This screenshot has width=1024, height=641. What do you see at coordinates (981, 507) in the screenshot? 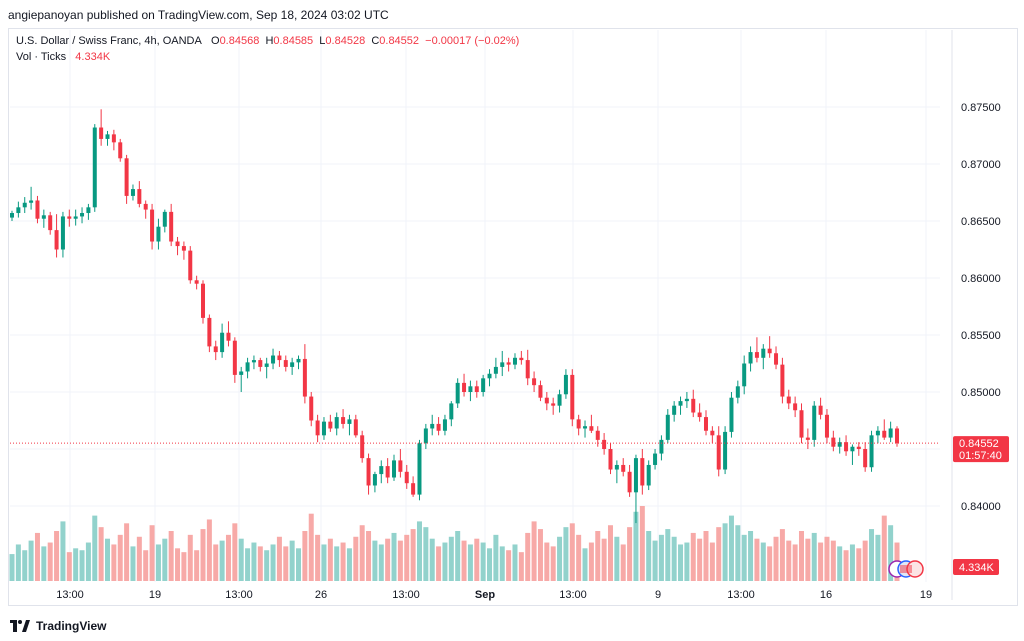
I see `price-tick-label: 0.84000` at bounding box center [981, 507].